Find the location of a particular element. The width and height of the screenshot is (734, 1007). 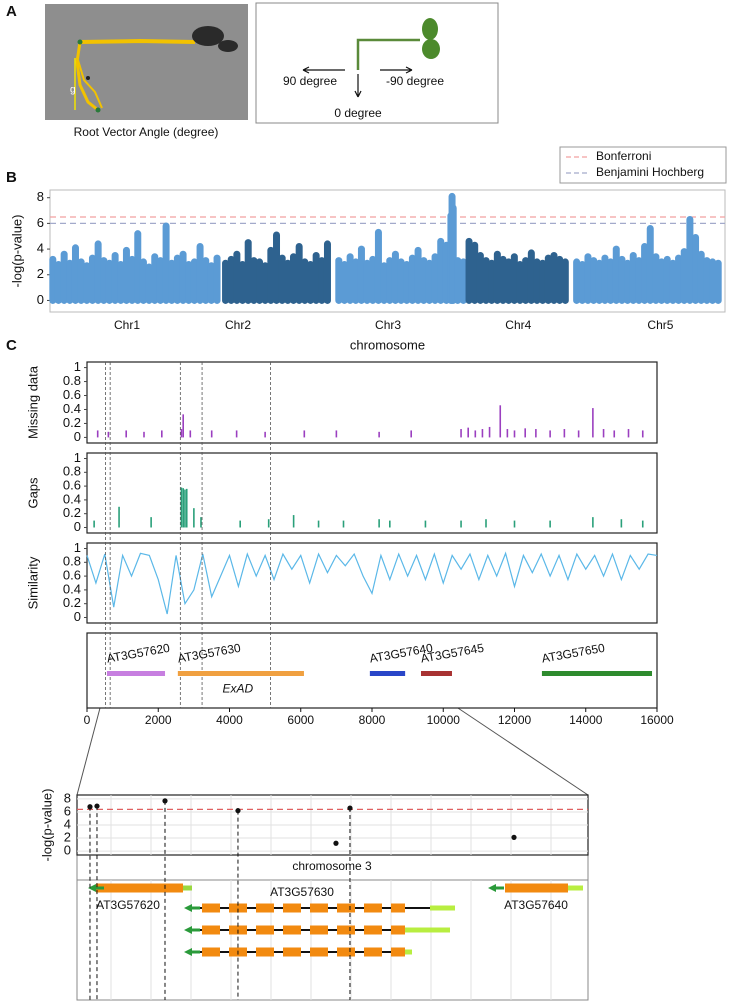

region-label: chromosome 3 is located at coordinates (332, 866).